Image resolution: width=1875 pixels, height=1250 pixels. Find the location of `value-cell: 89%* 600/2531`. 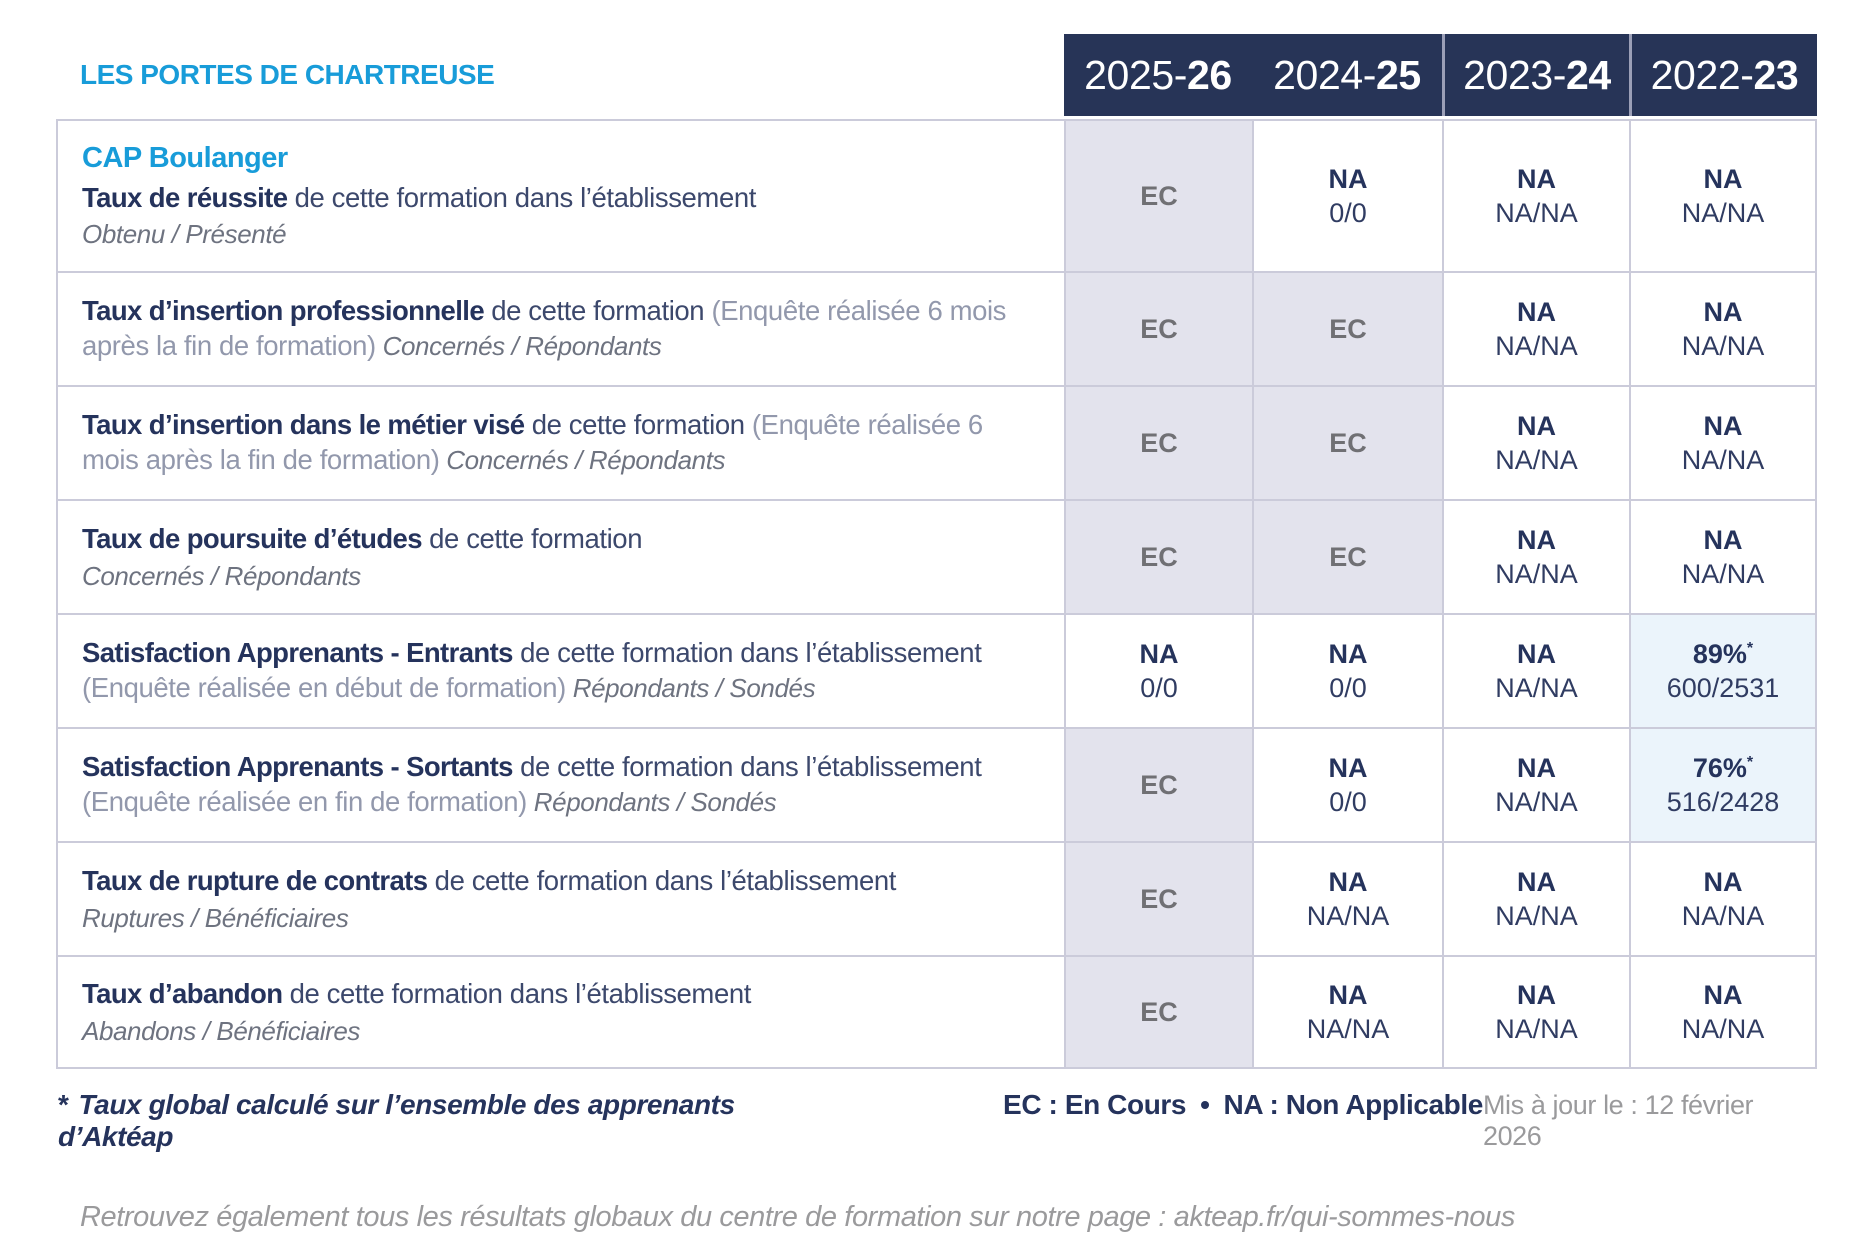

value-cell: 89%* 600/2531 is located at coordinates (1723, 670).